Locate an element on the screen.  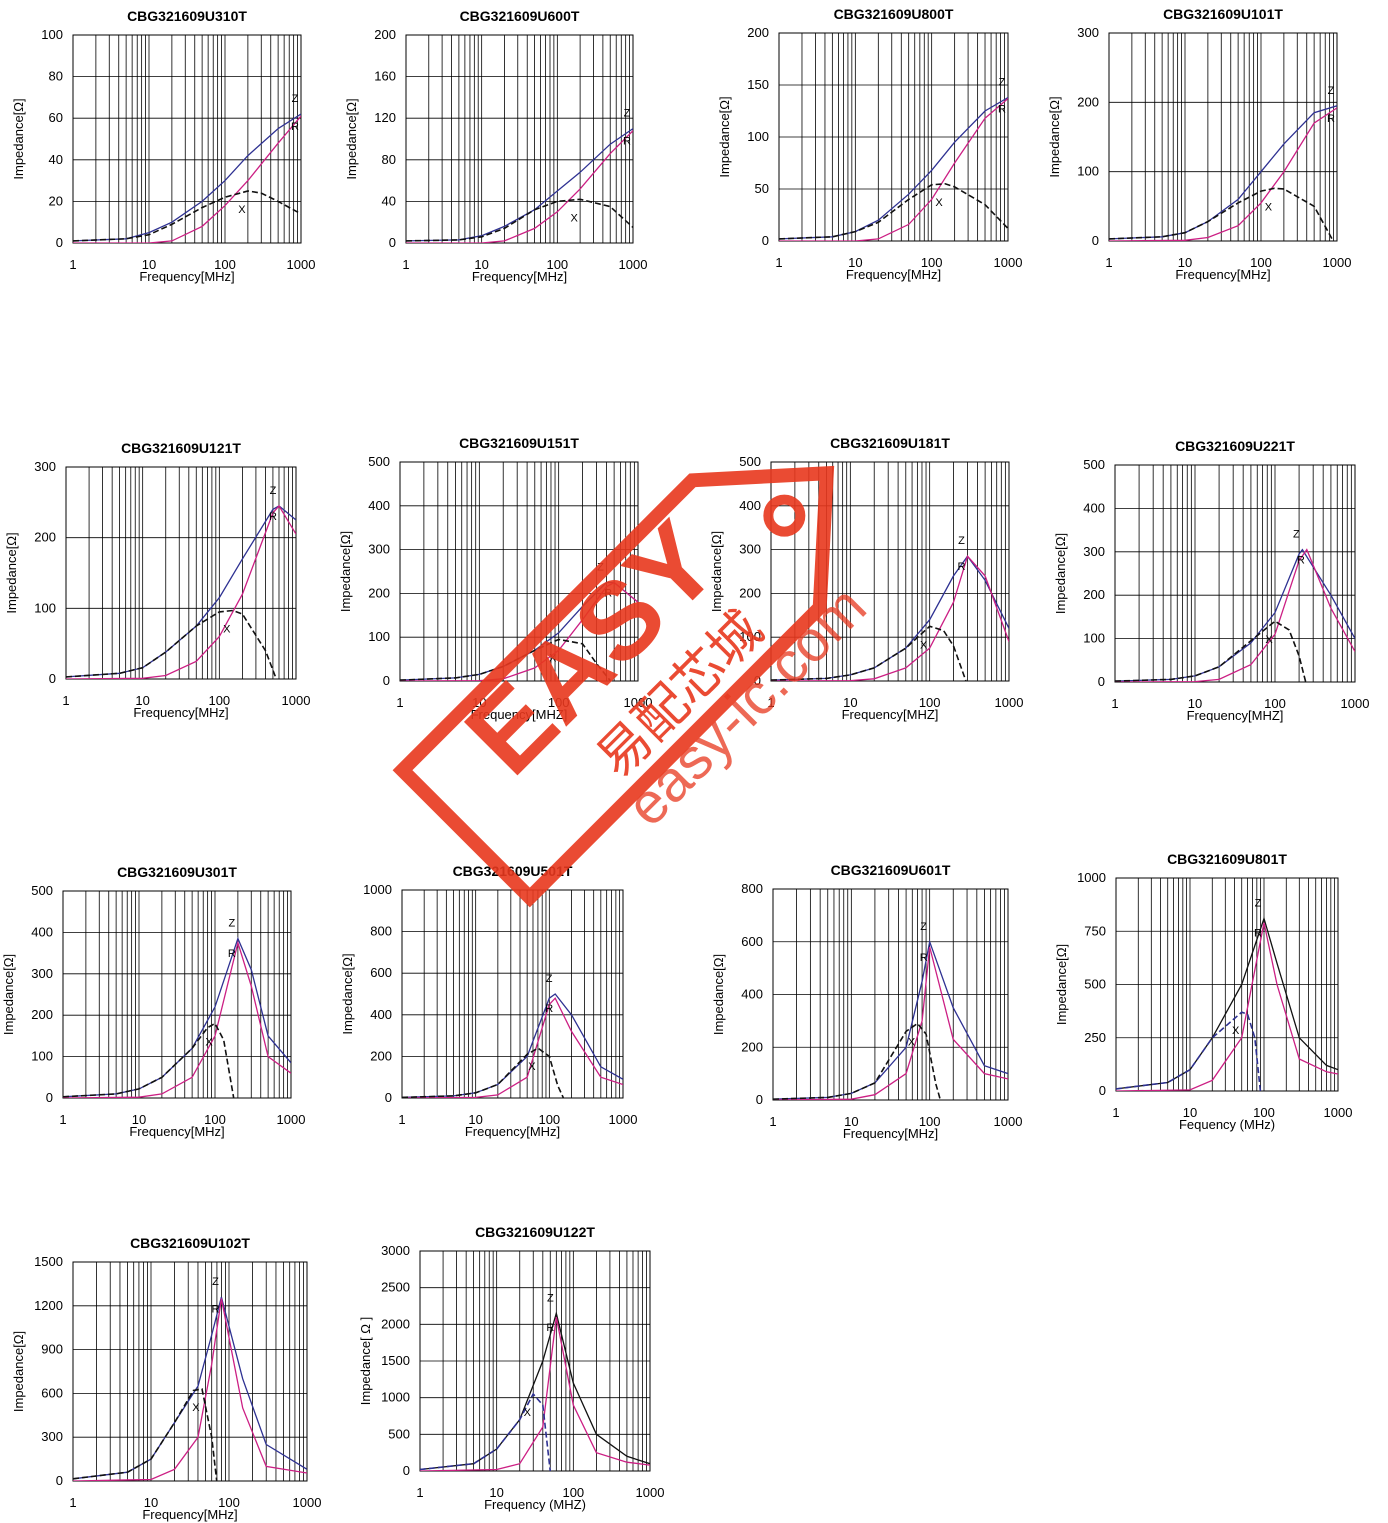
x-axis-label: Frequency[MHZ] is located at coordinates (890, 714).